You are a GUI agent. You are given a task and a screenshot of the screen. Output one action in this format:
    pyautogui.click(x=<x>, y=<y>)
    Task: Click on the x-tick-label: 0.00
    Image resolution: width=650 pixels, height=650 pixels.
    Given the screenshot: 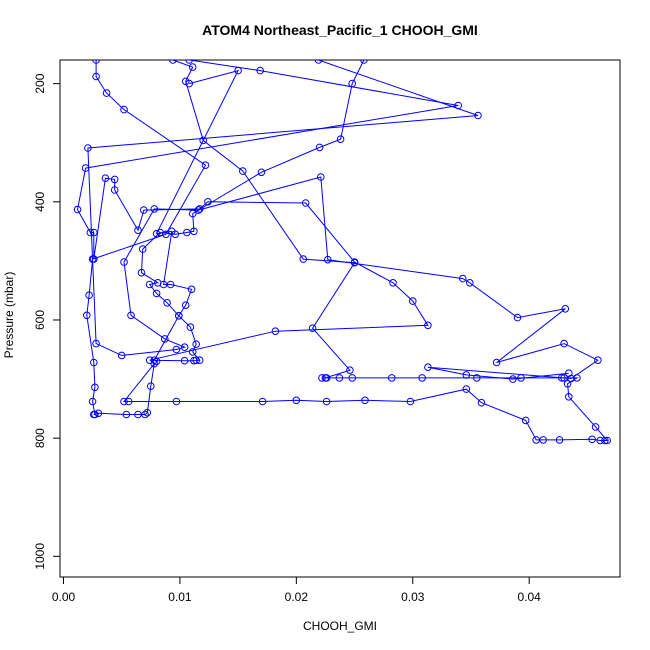 What is the action you would take?
    pyautogui.click(x=64, y=597)
    